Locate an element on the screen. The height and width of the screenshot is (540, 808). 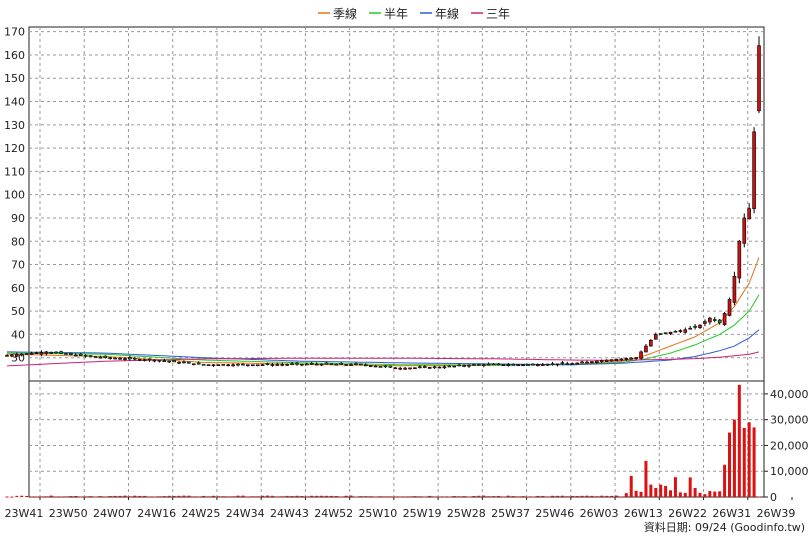
x-tick-label: 25W37 is located at coordinates (510, 513).